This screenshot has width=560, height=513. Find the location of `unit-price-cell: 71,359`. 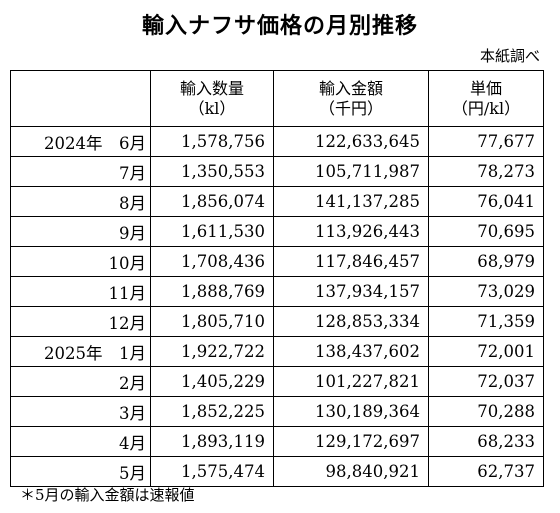

unit-price-cell: 71,359 is located at coordinates (486, 321).